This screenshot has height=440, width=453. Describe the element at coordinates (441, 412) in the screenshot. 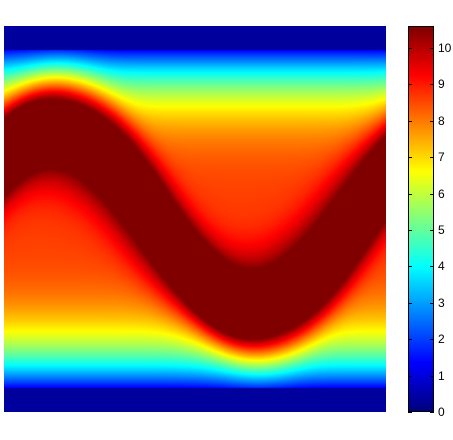

I see `colorbar-tick-label: 0` at that location.